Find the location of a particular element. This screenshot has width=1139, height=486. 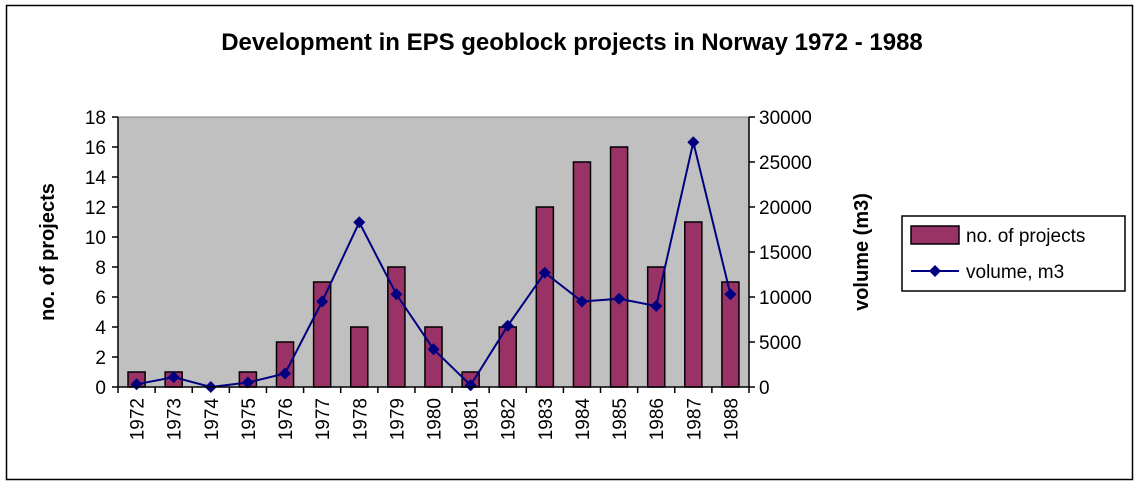

volume-point-1976 is located at coordinates (285, 373).